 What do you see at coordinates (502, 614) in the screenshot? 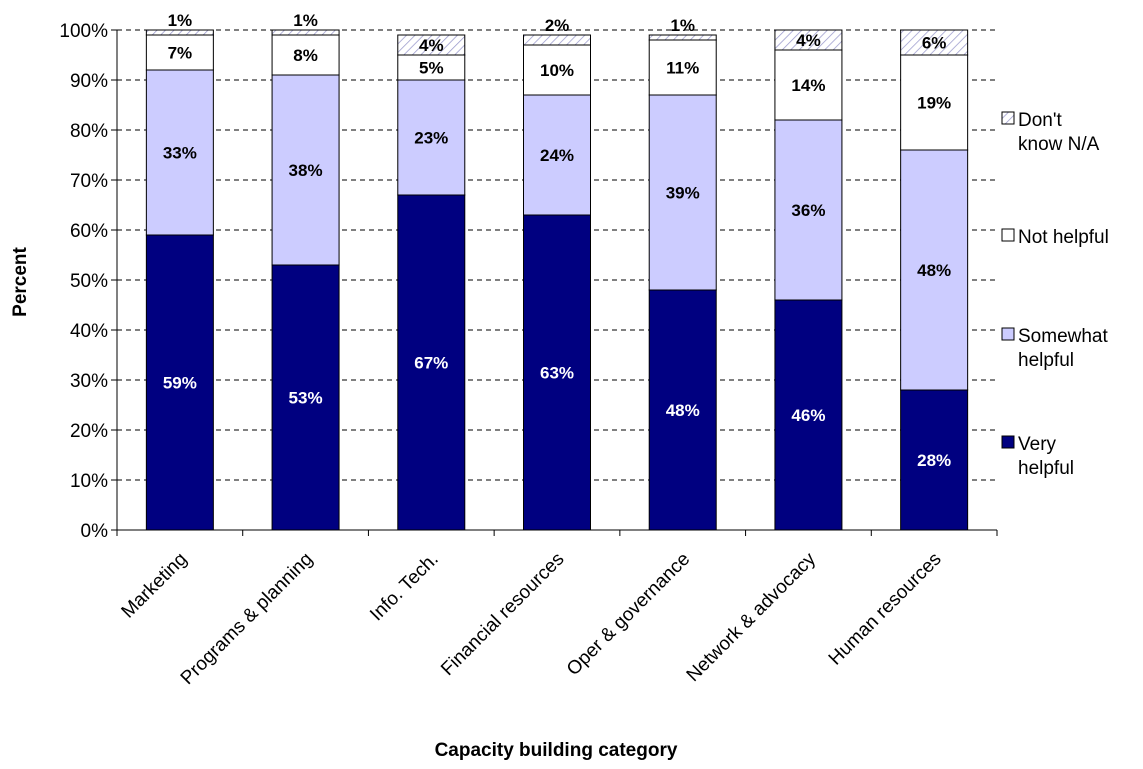
I see `x-tick-label: Financial resources` at bounding box center [502, 614].